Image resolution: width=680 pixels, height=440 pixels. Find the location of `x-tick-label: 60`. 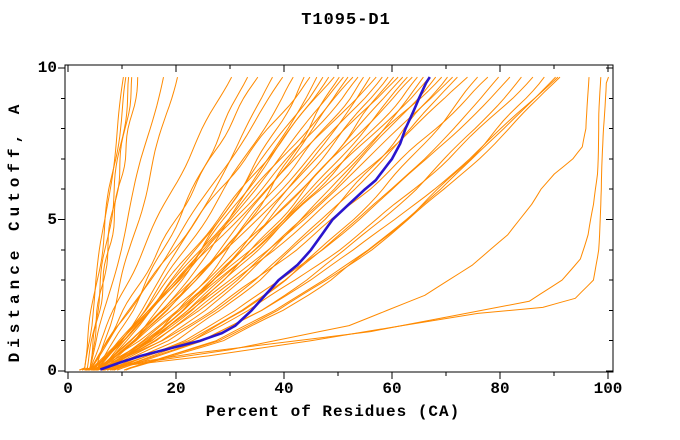

x-tick-label: 60 is located at coordinates (392, 389).